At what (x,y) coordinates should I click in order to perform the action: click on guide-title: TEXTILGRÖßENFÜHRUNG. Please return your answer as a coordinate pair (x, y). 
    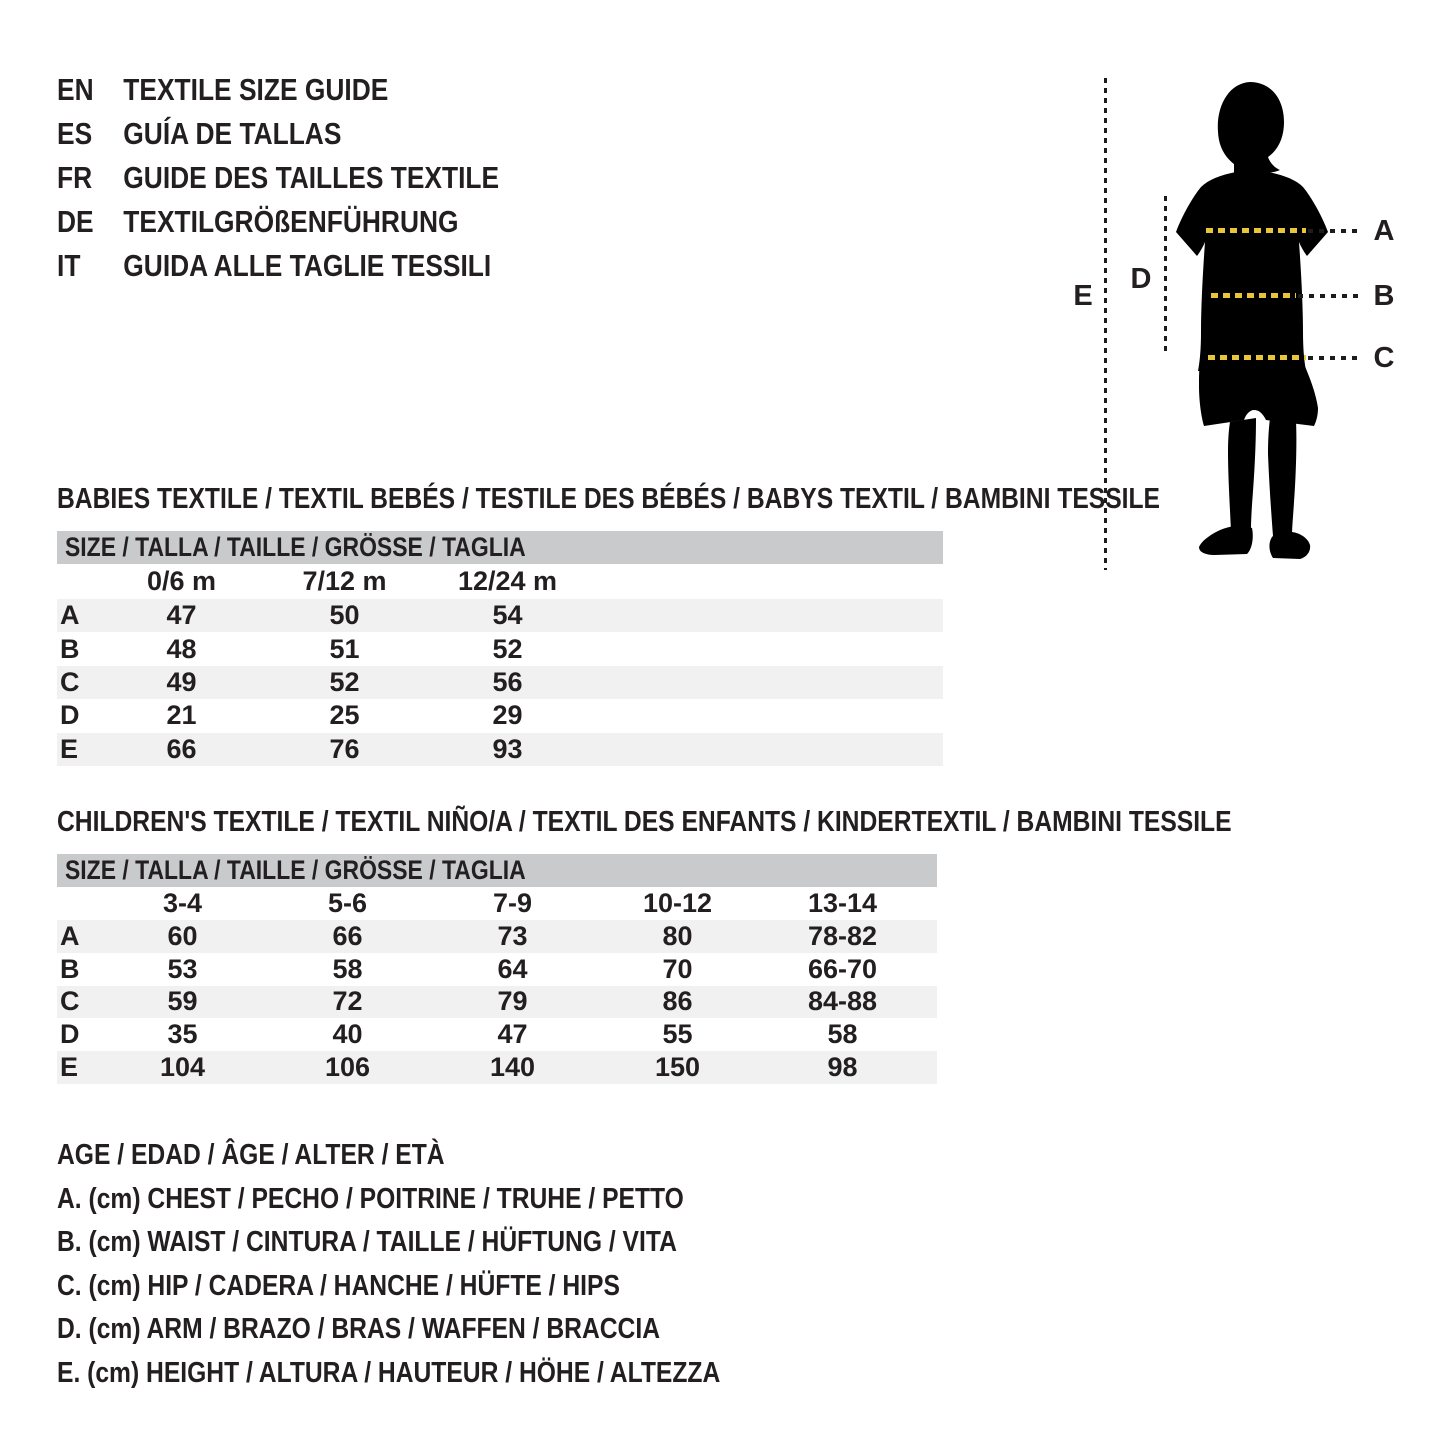
    Looking at the image, I should click on (291, 221).